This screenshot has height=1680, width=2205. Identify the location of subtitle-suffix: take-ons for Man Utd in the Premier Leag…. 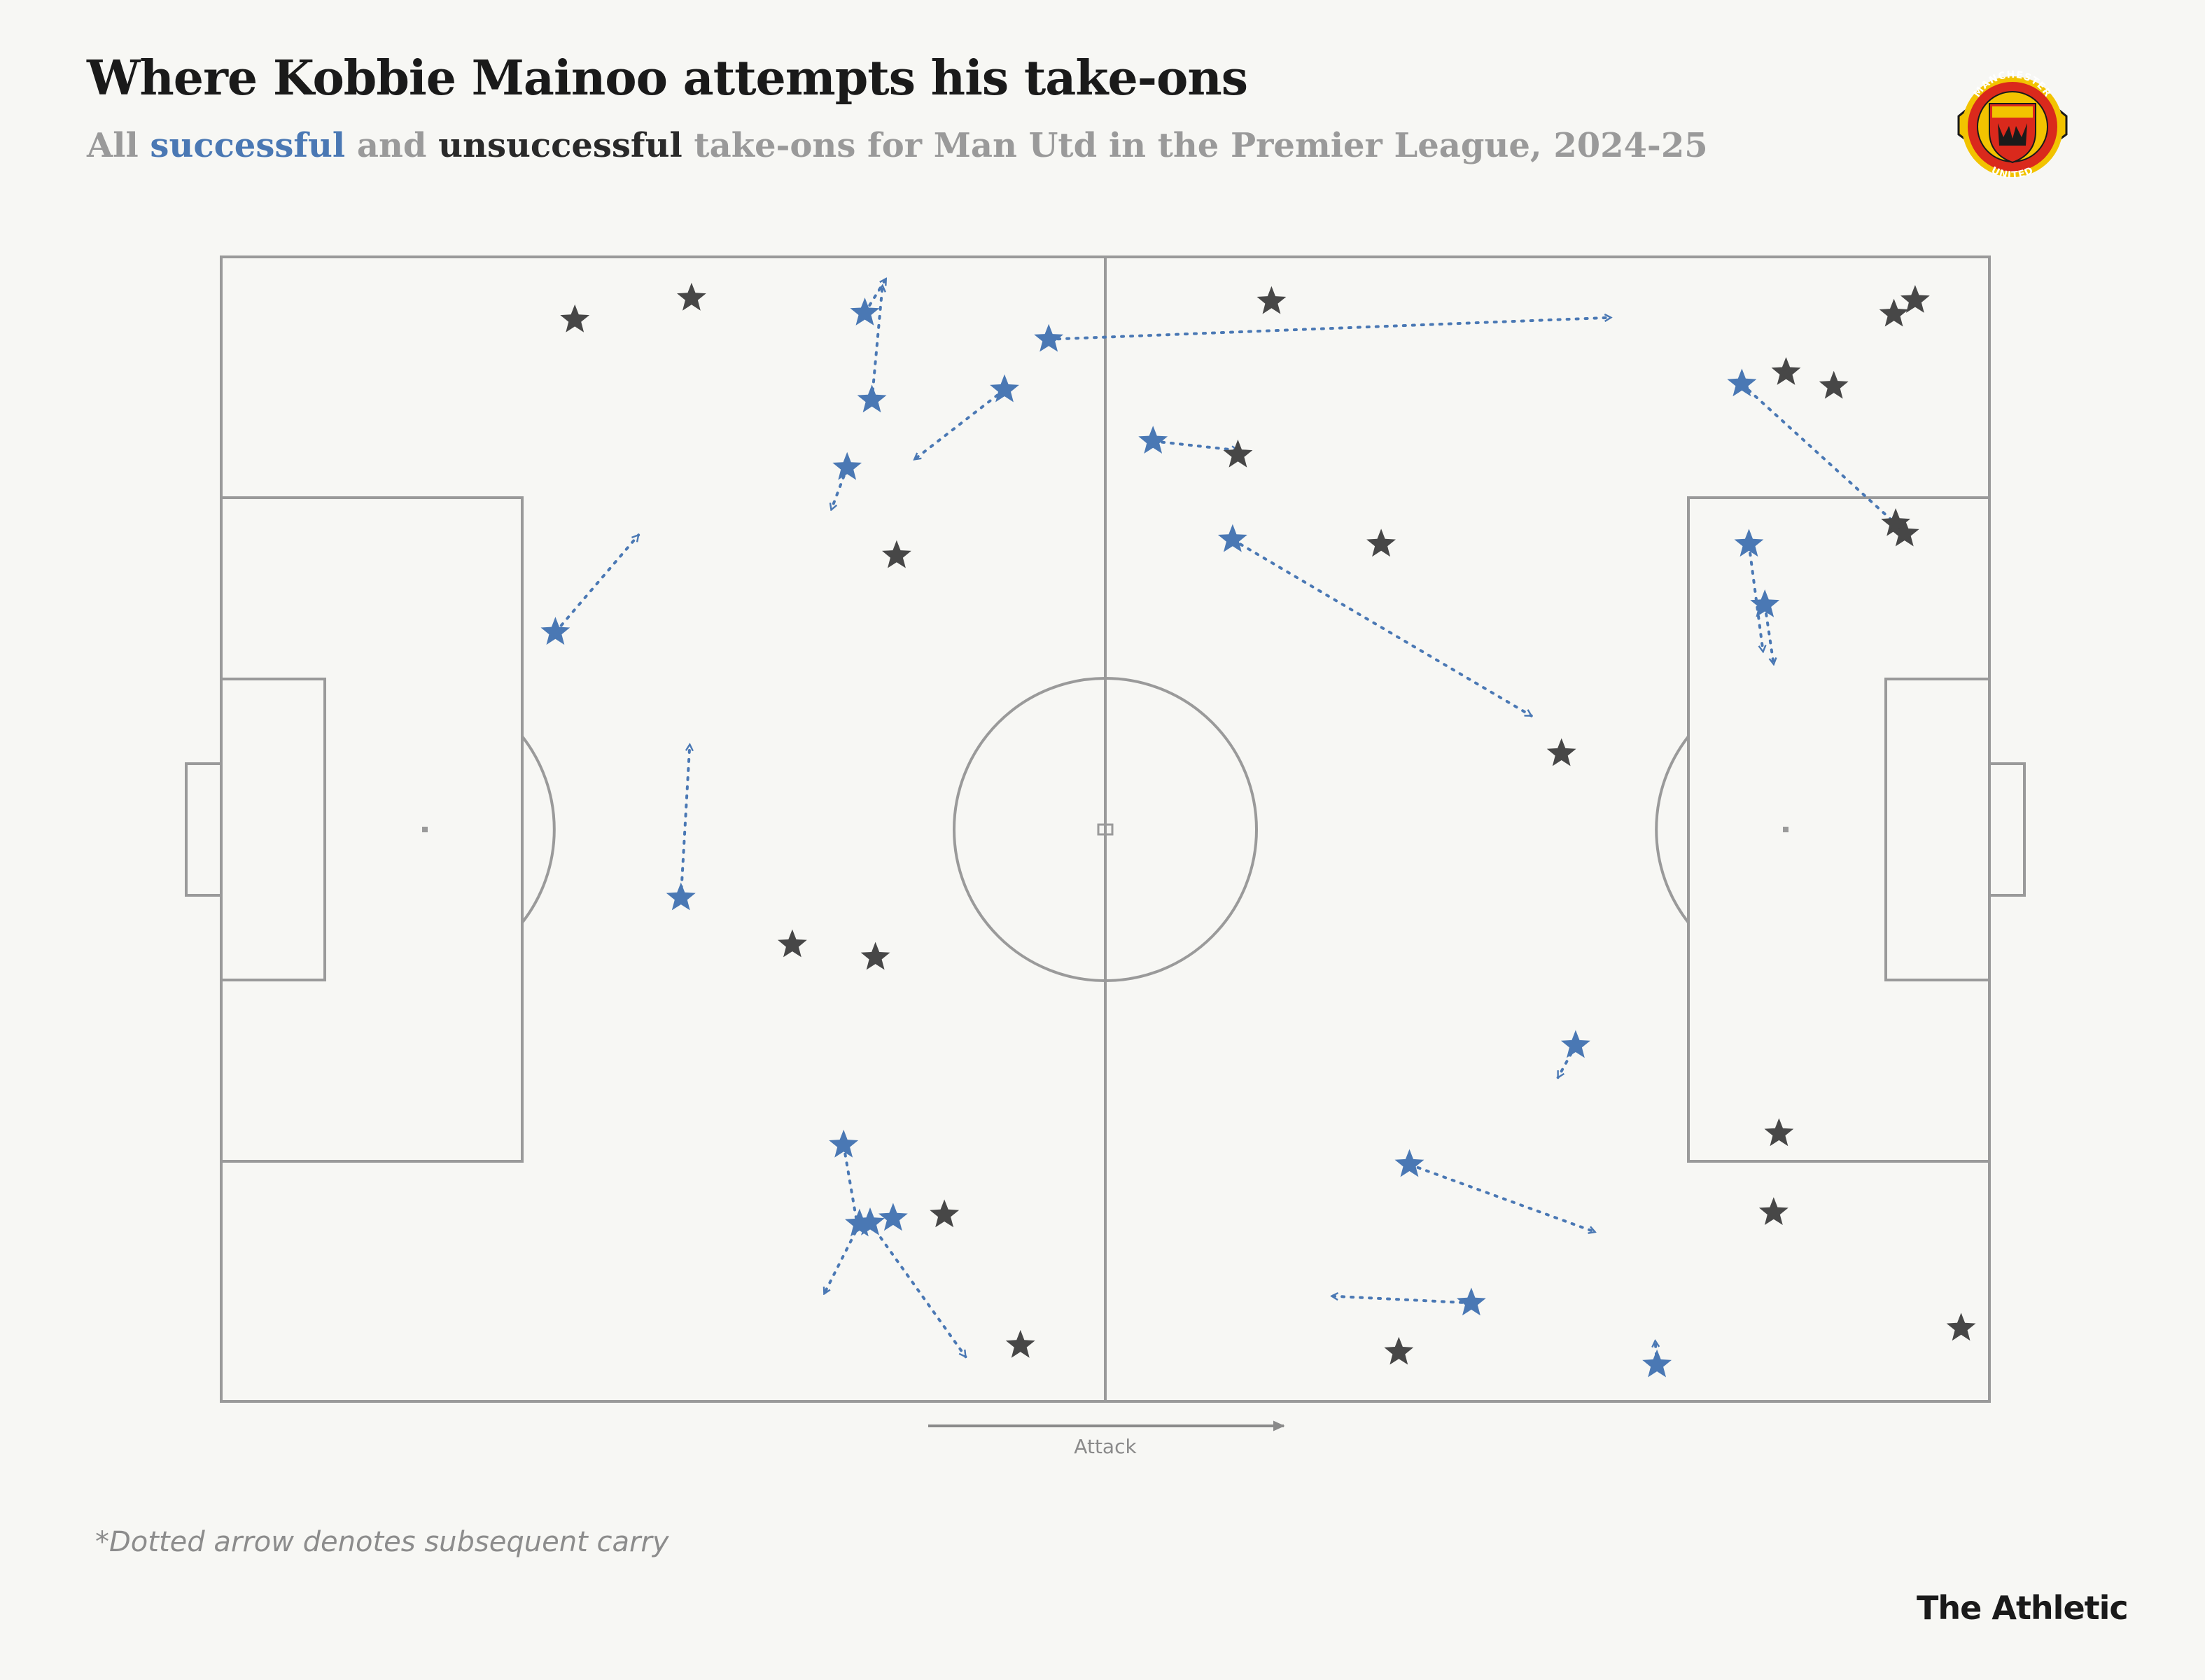
(1195, 145).